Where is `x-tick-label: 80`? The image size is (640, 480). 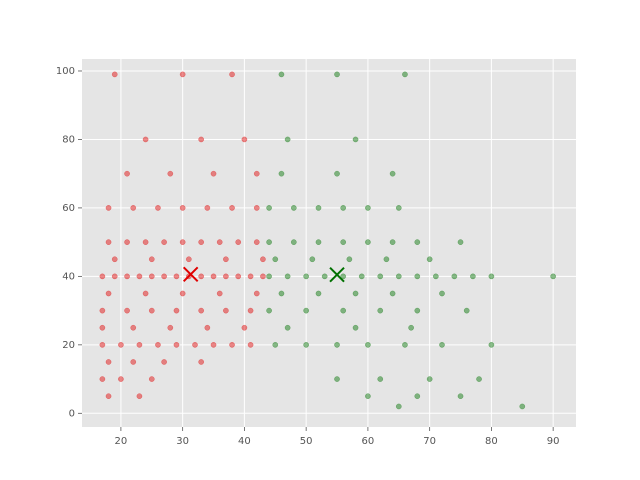 x-tick-label: 80 is located at coordinates (491, 441).